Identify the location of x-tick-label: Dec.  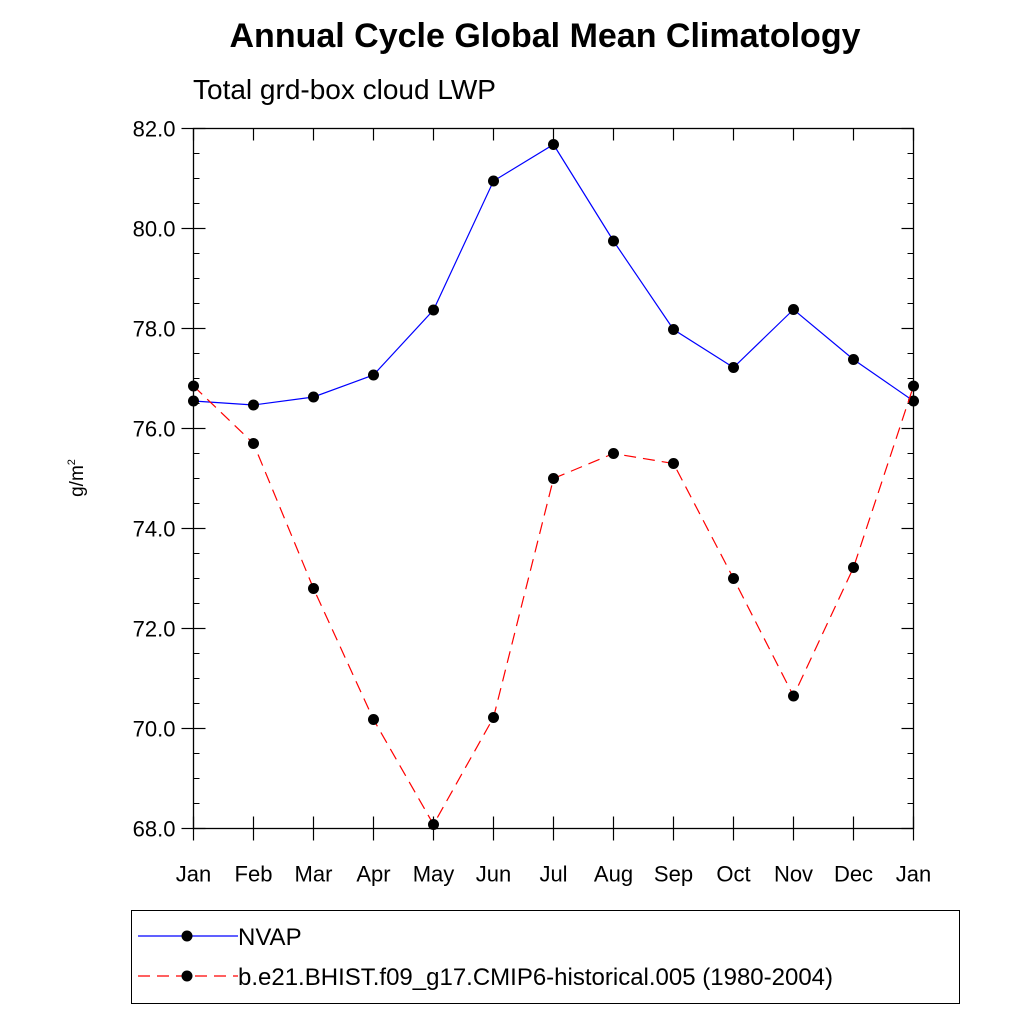
(853, 874).